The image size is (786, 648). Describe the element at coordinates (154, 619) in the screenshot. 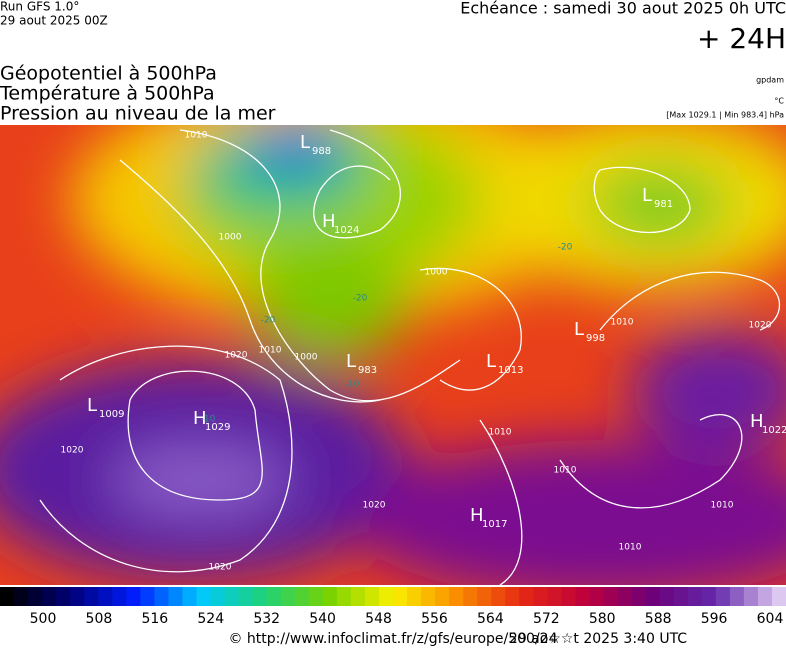

I see `colorbar-tick-label: 516` at that location.